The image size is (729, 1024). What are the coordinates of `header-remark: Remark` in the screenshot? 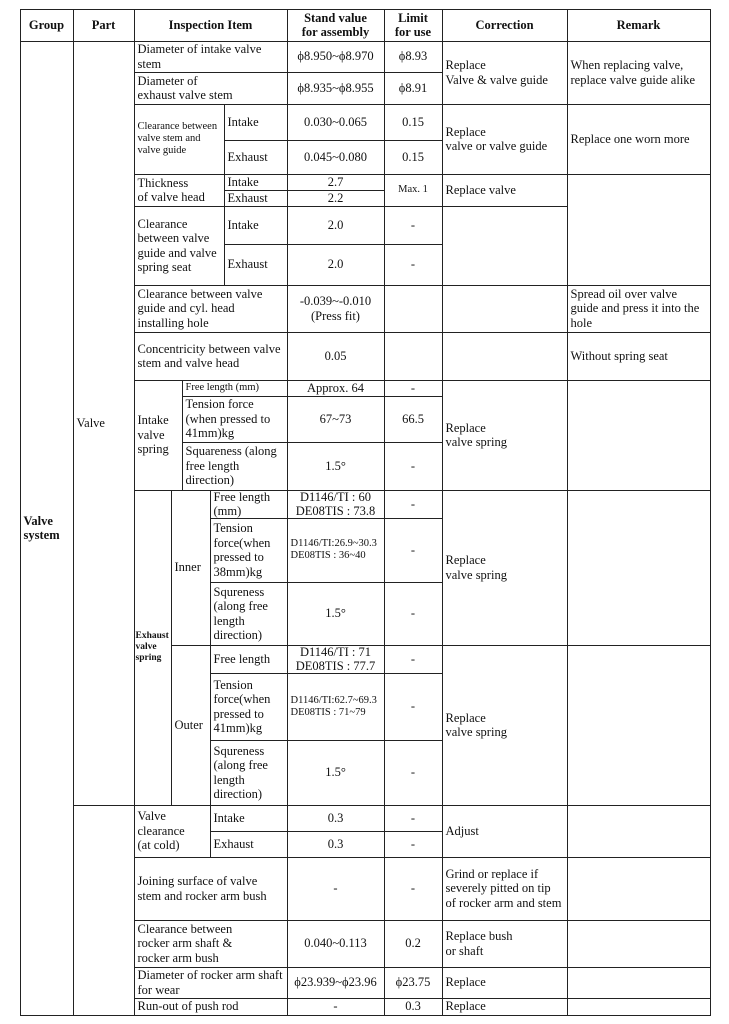 It's located at (638, 25).